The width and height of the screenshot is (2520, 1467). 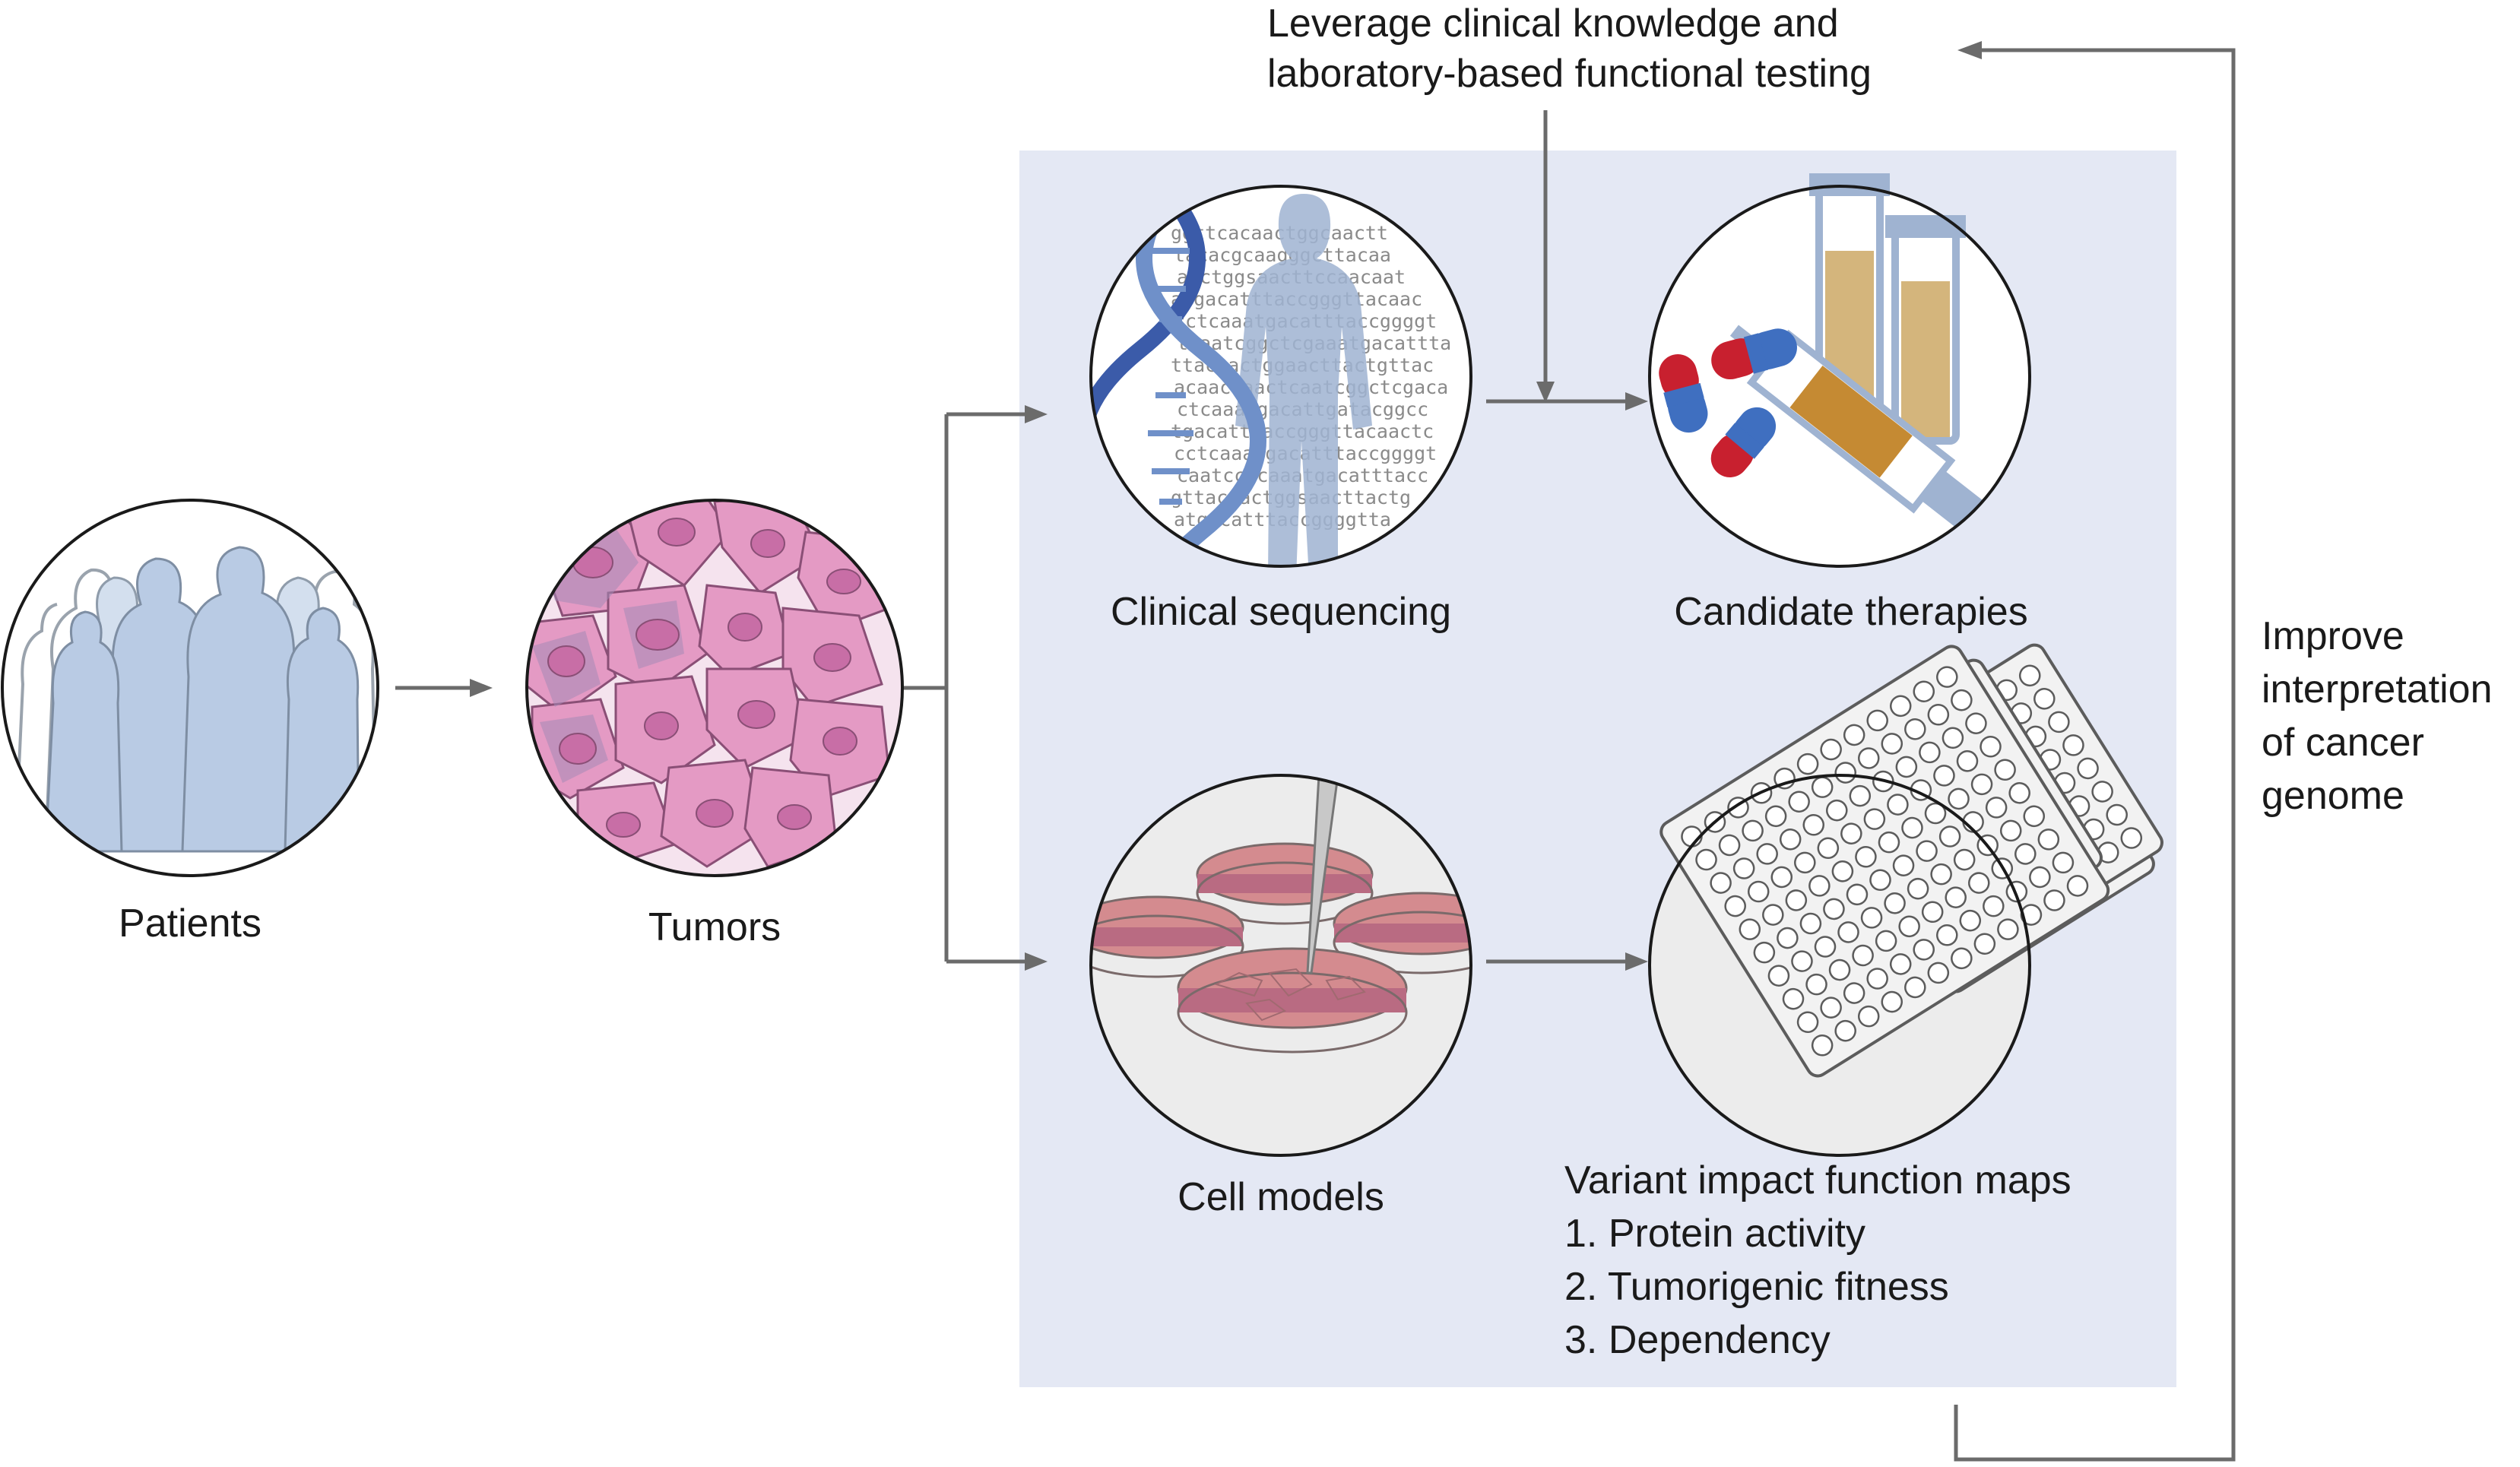 I want to click on label-tumors: Tumors, so click(x=714, y=927).